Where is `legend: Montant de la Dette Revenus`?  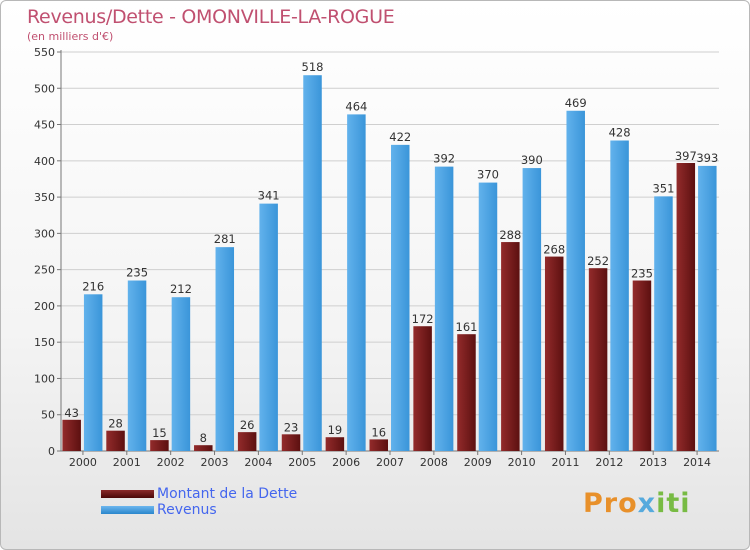
legend: Montant de la Dette Revenus is located at coordinates (199, 502).